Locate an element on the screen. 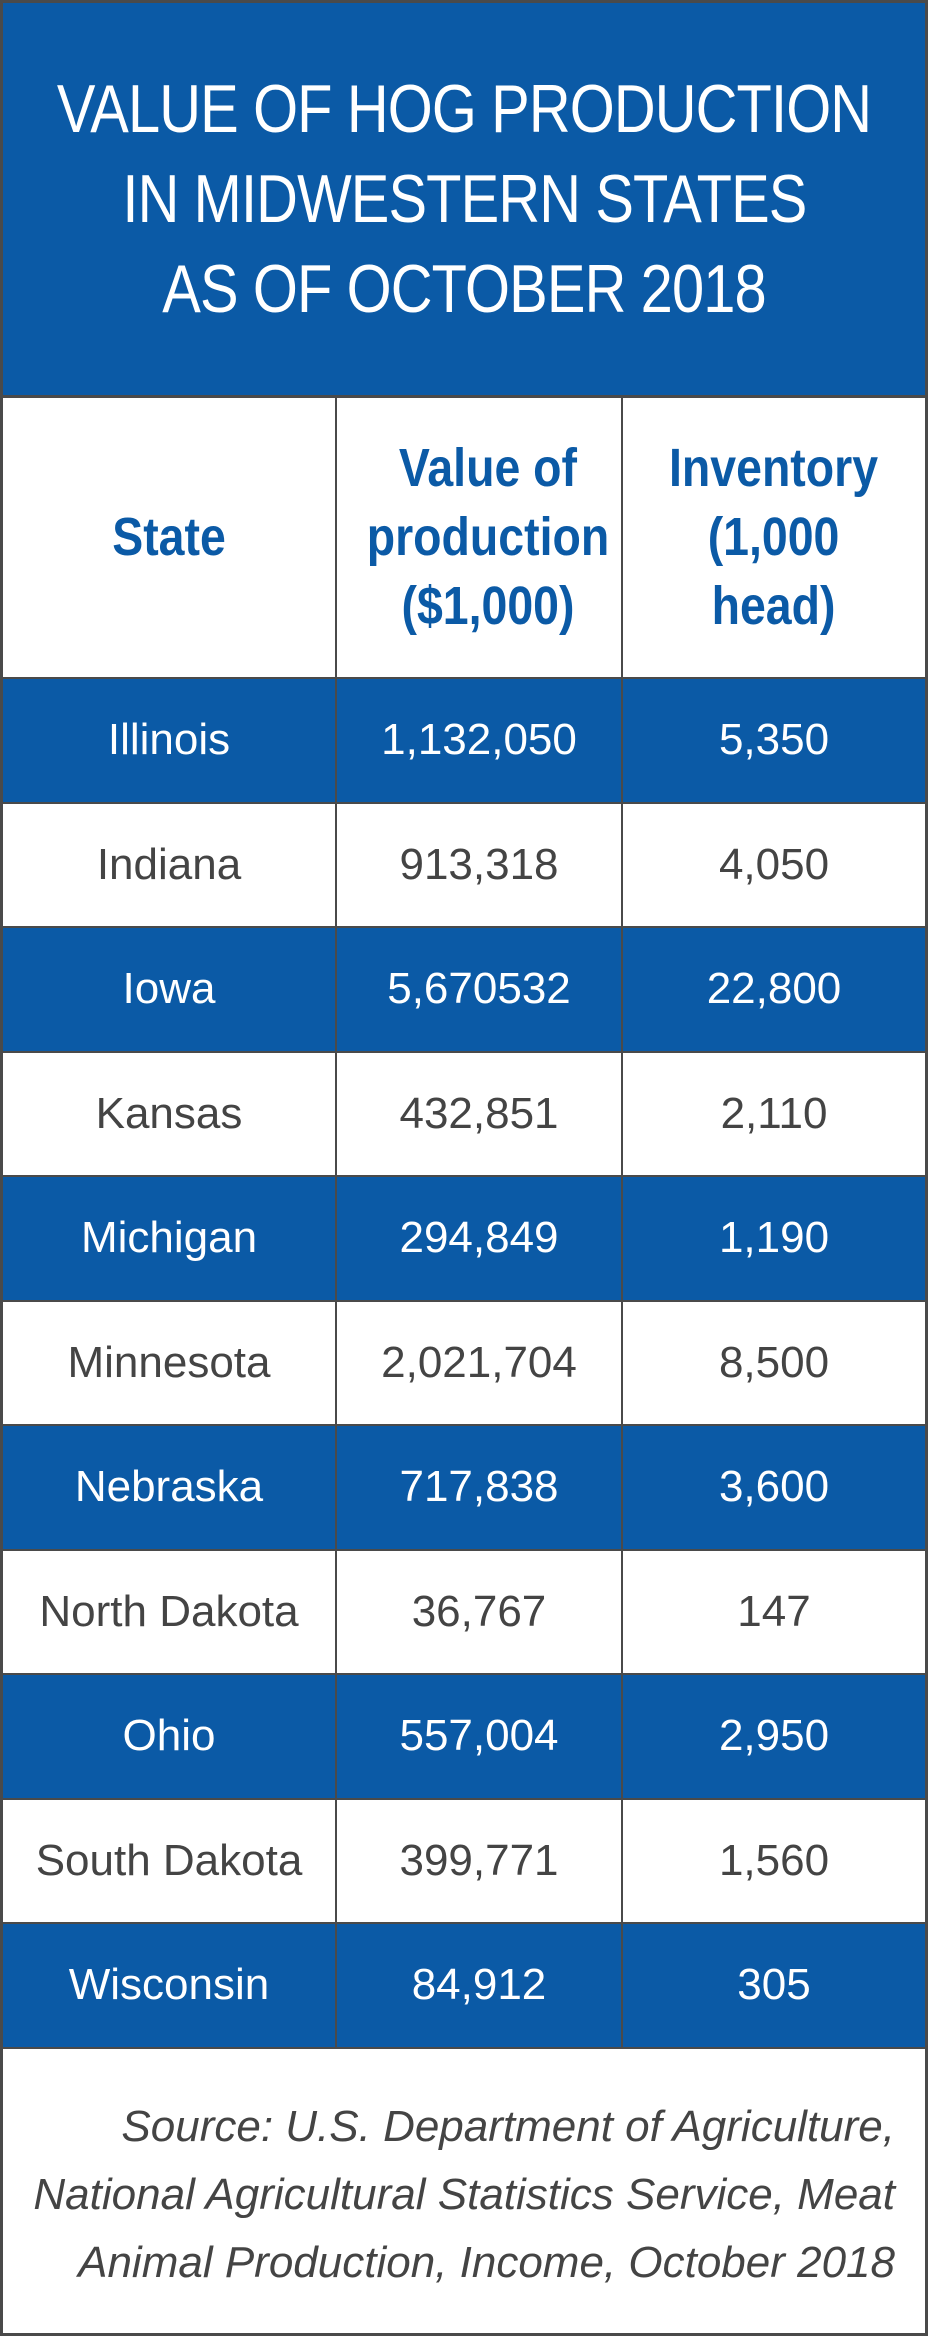 This screenshot has width=928, height=2336. table-row: Minnesota 2,021,704 8,500 is located at coordinates (464, 1363).